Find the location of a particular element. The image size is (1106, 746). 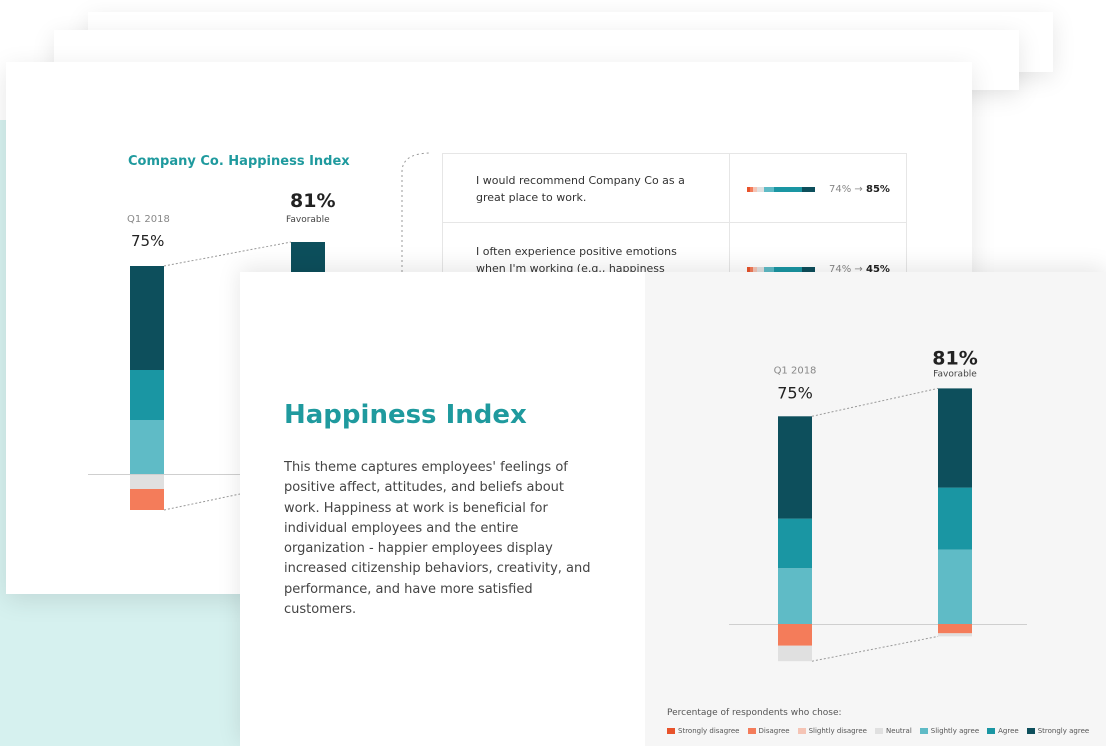

current-value: 81% is located at coordinates (313, 201).